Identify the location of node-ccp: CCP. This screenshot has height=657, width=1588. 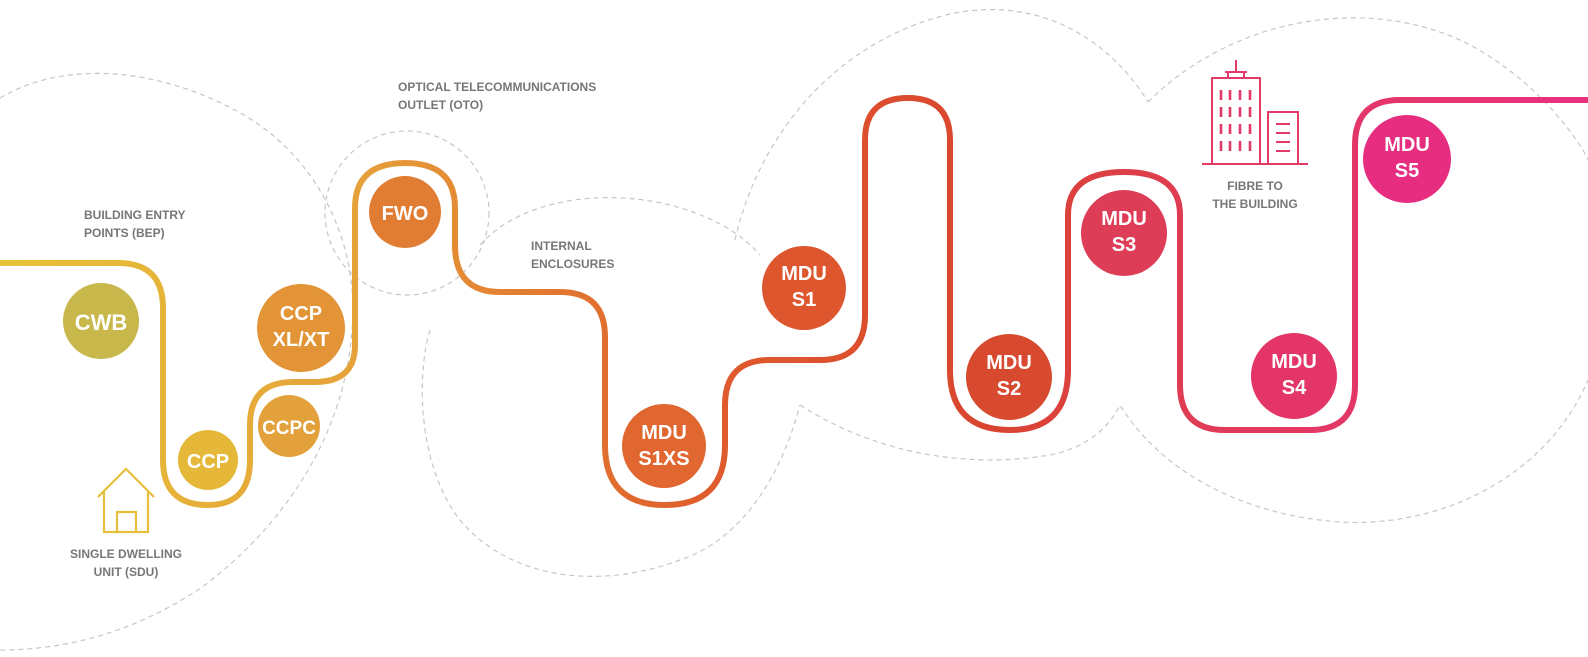
(208, 460).